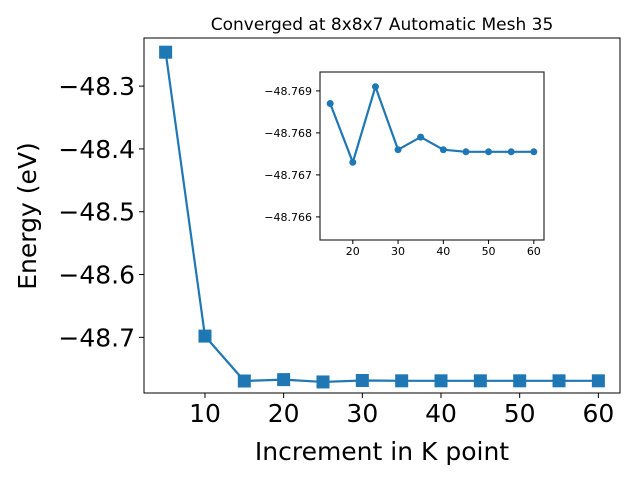 The width and height of the screenshot is (640, 480). I want to click on main-x-tick-label: 20, so click(284, 413).